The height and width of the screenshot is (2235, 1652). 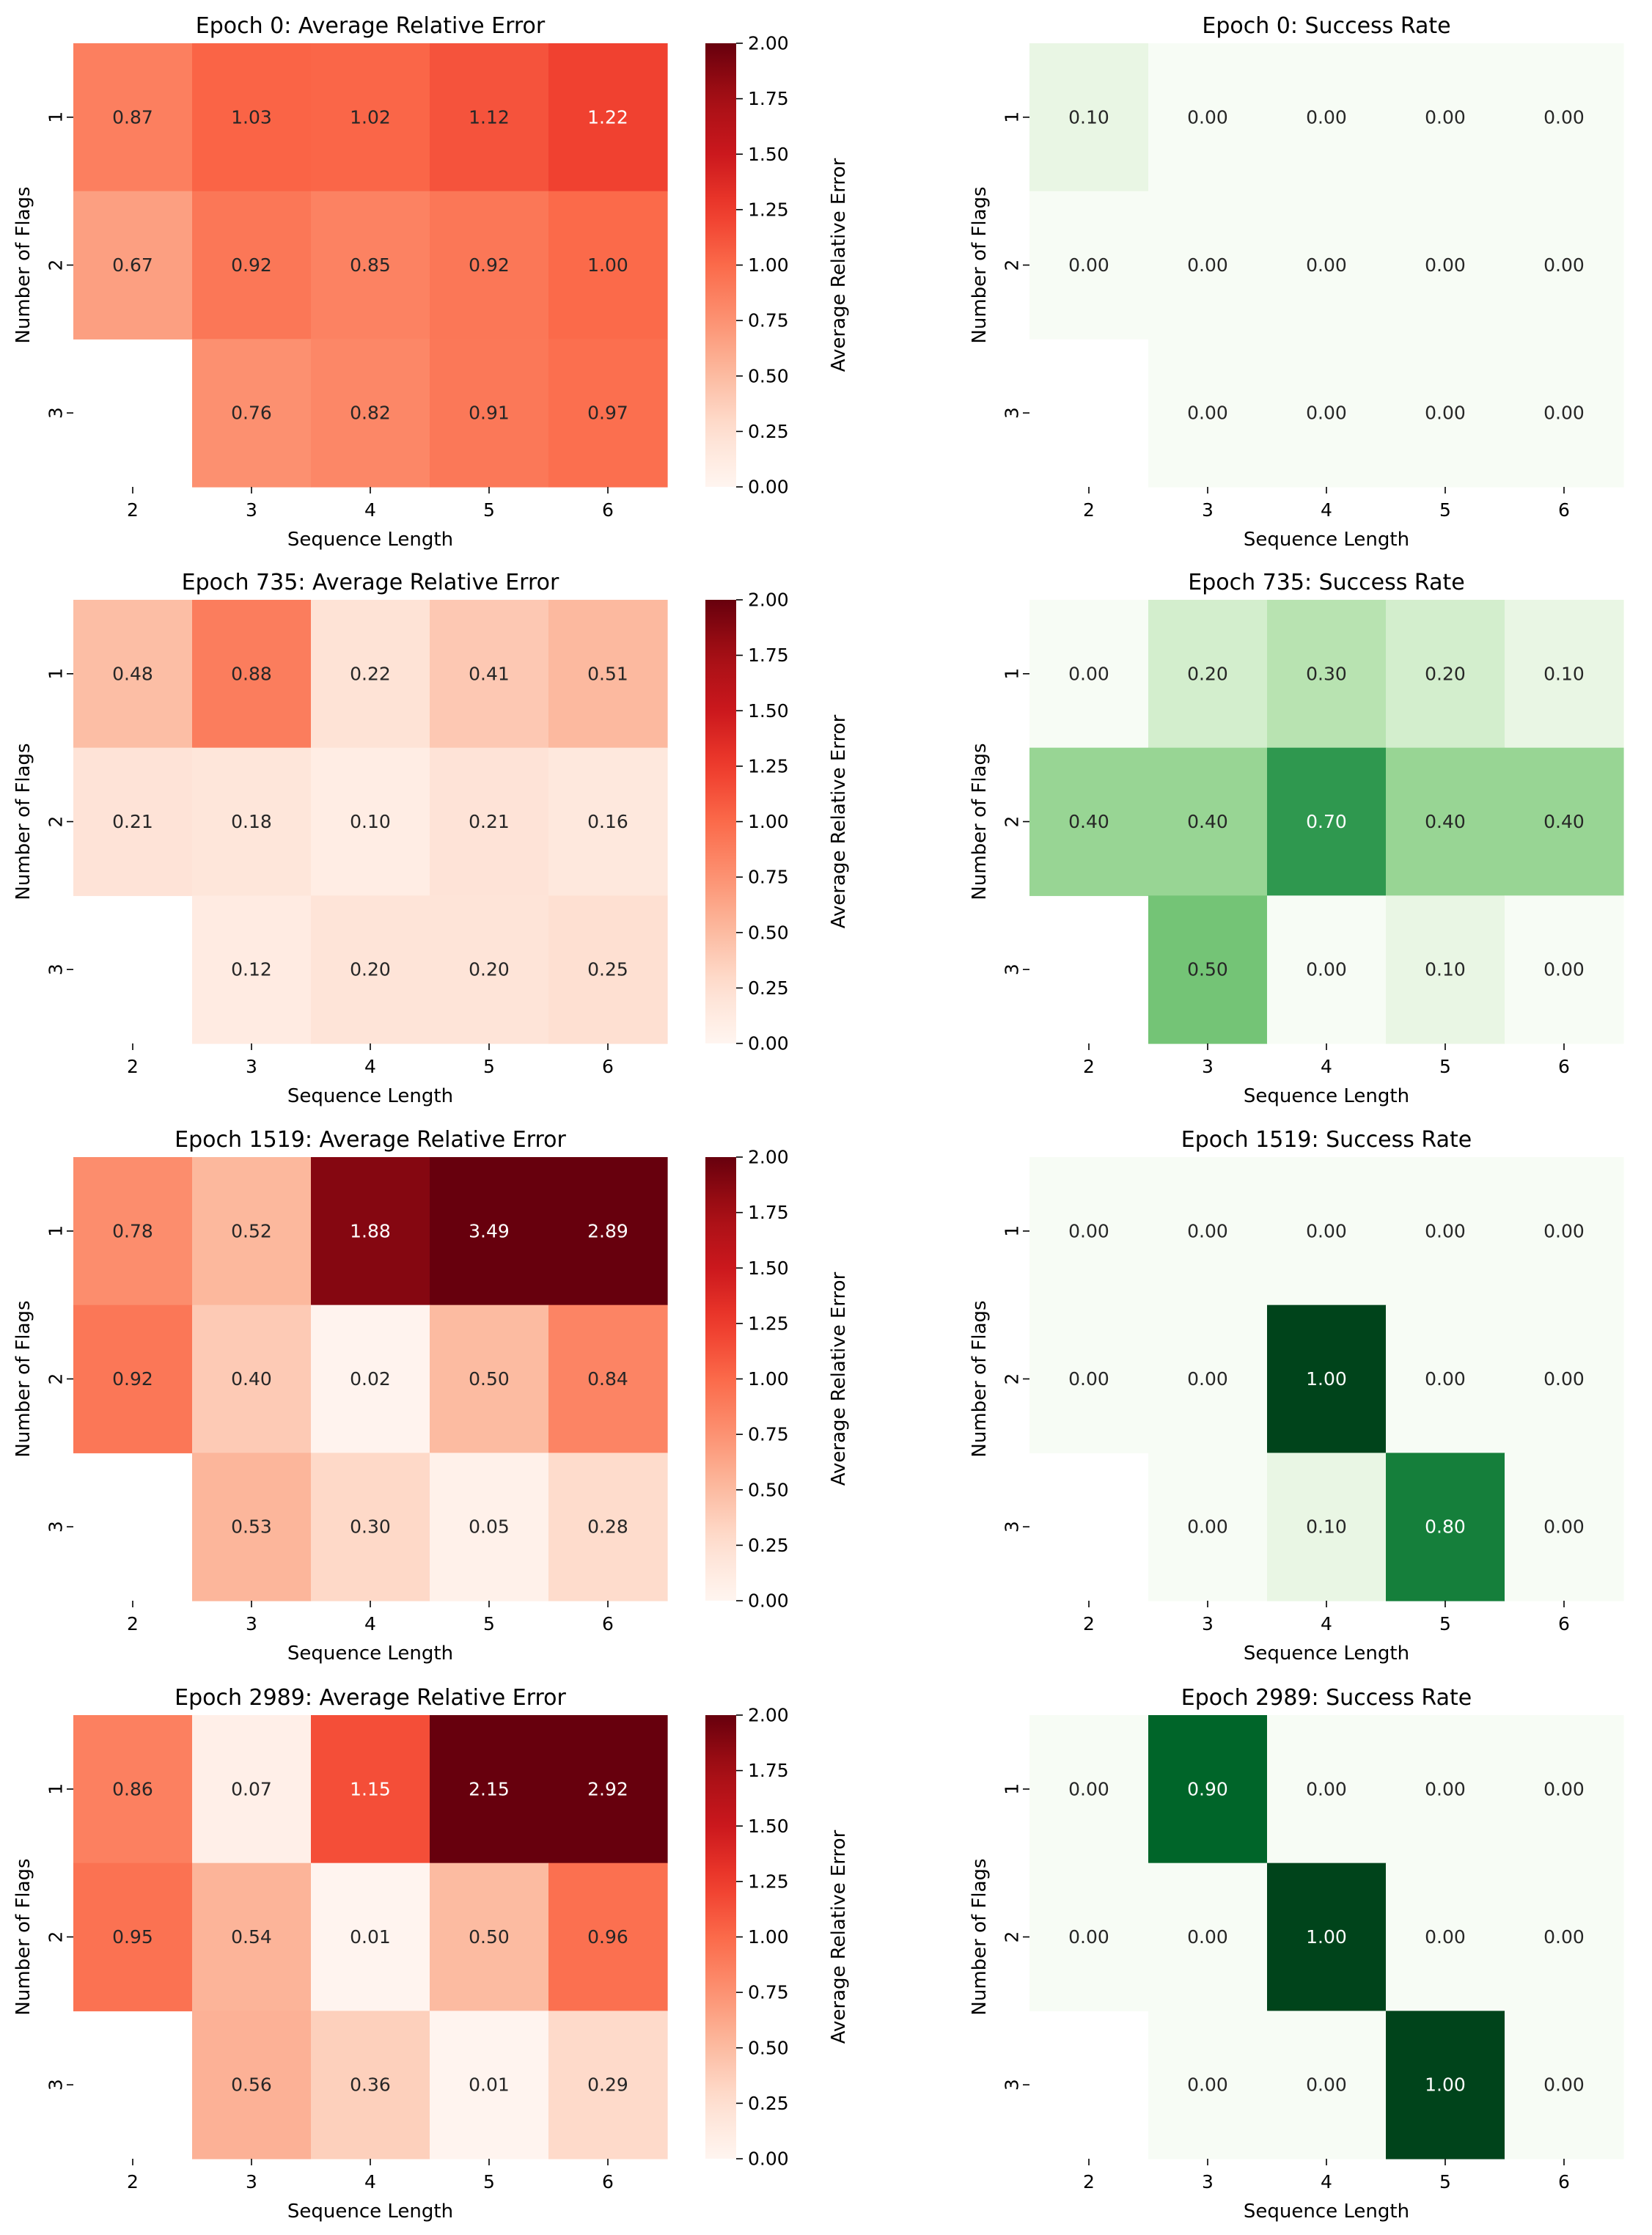 I want to click on cell-value-label: 0.07, so click(x=252, y=1788).